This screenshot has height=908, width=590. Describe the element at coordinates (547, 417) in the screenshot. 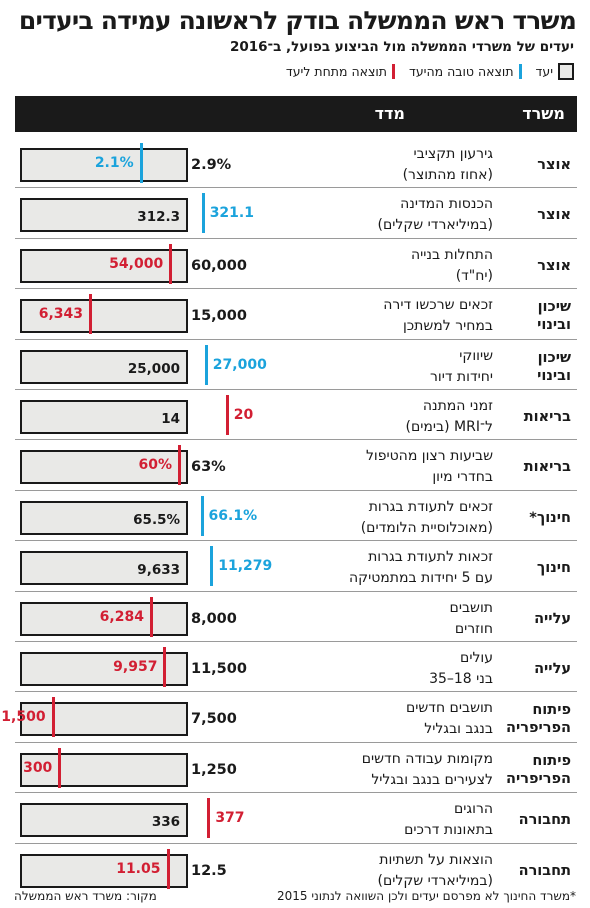

I see `ministry-line: בריאות` at that location.